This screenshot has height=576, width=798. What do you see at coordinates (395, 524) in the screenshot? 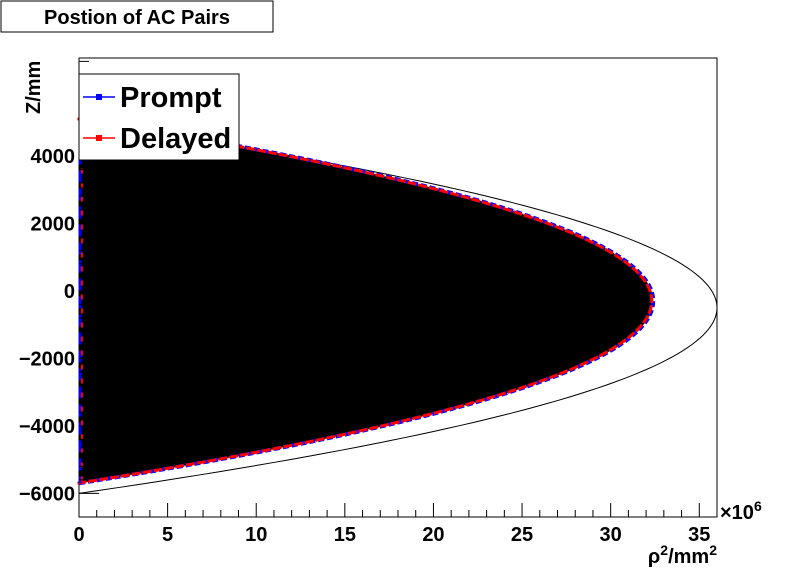
I see `x-axis: 0 5 10 15 20 25 30 35` at bounding box center [395, 524].